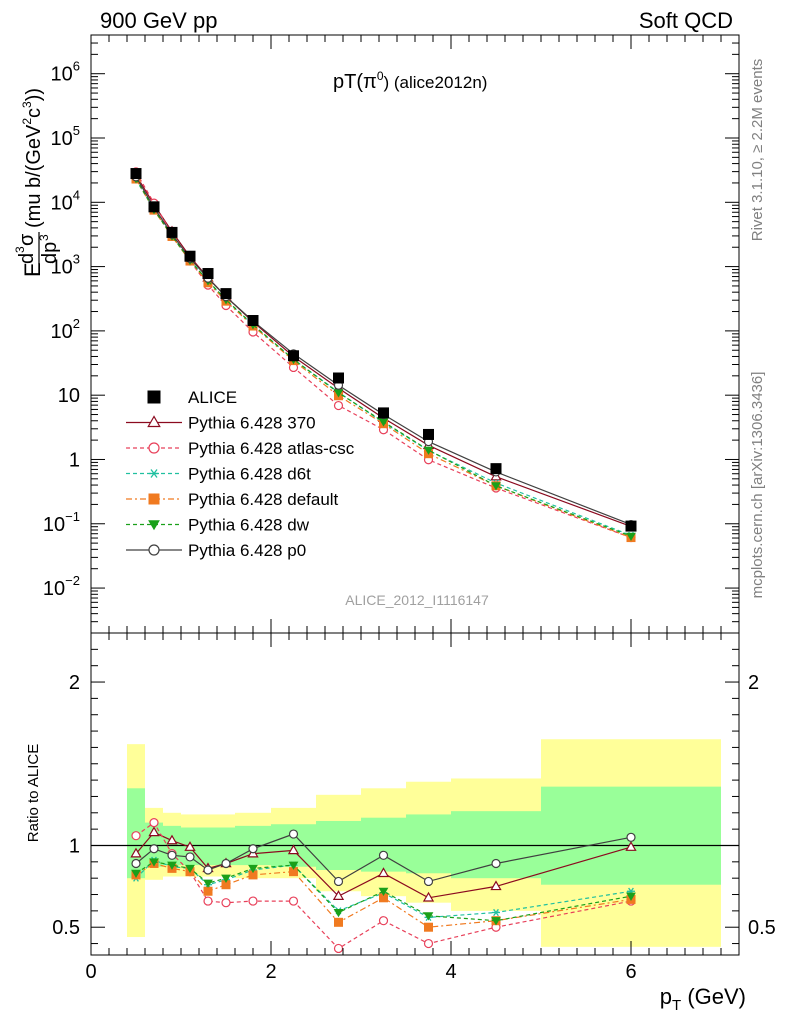  I want to click on y-tick-label: 10⁻¹, so click(61, 522).